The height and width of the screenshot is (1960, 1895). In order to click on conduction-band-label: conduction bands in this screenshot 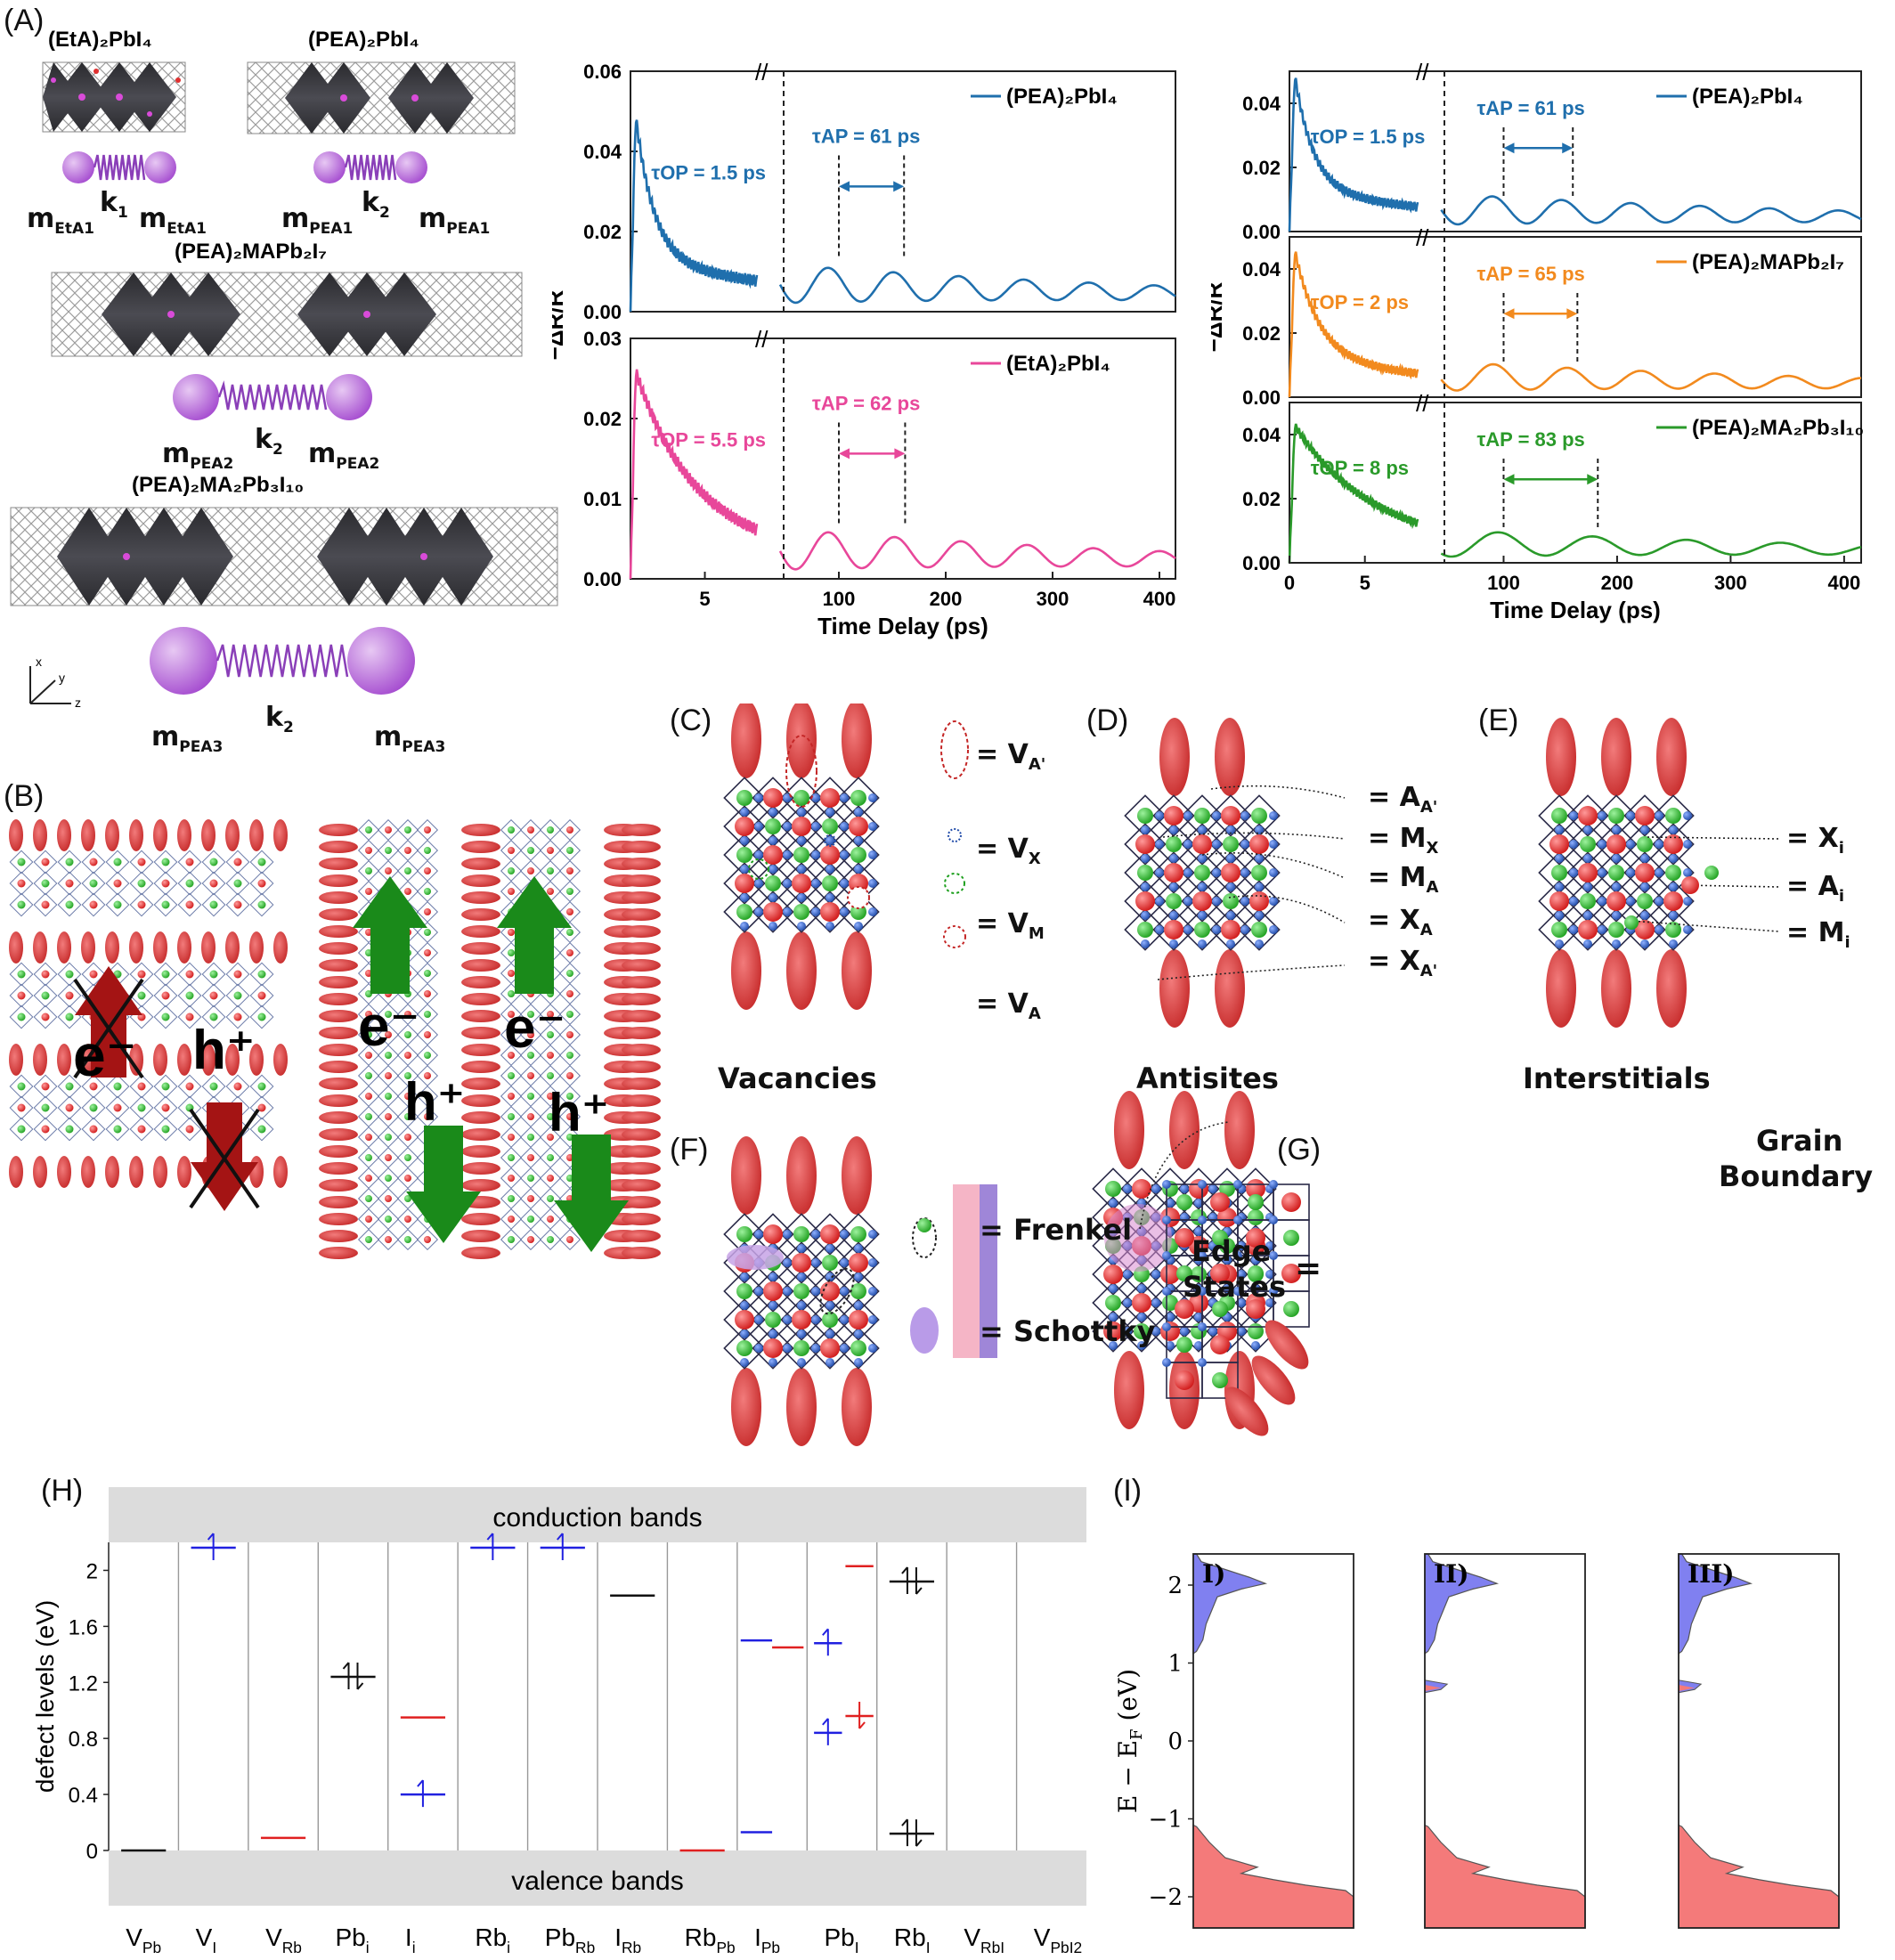, I will do `click(597, 1518)`.